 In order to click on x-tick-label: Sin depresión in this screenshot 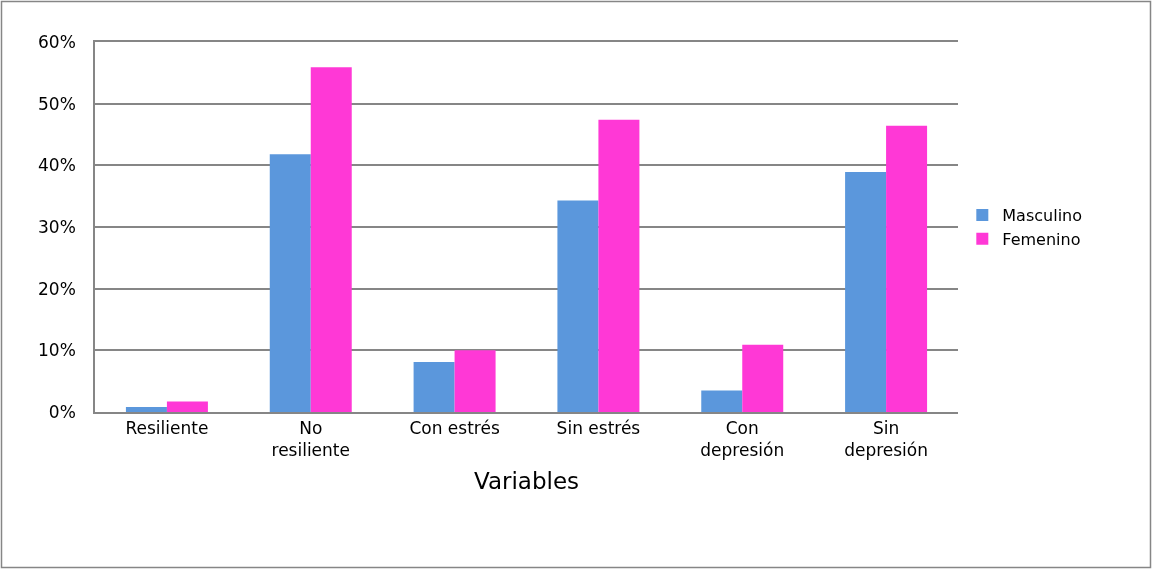, I will do `click(886, 439)`.